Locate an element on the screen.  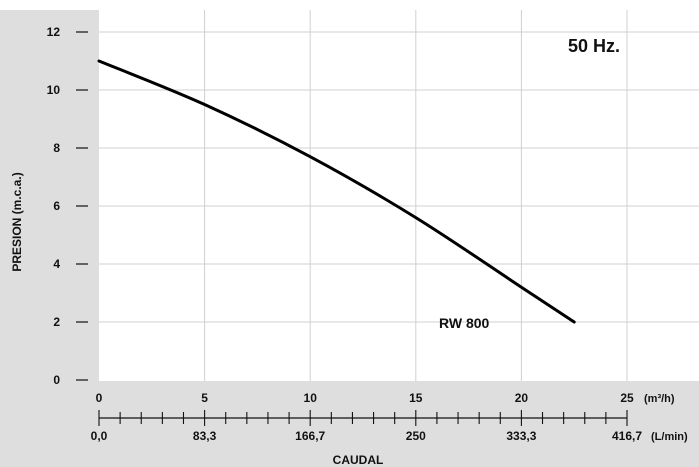
x-tick-label-primary: 25 is located at coordinates (627, 398).